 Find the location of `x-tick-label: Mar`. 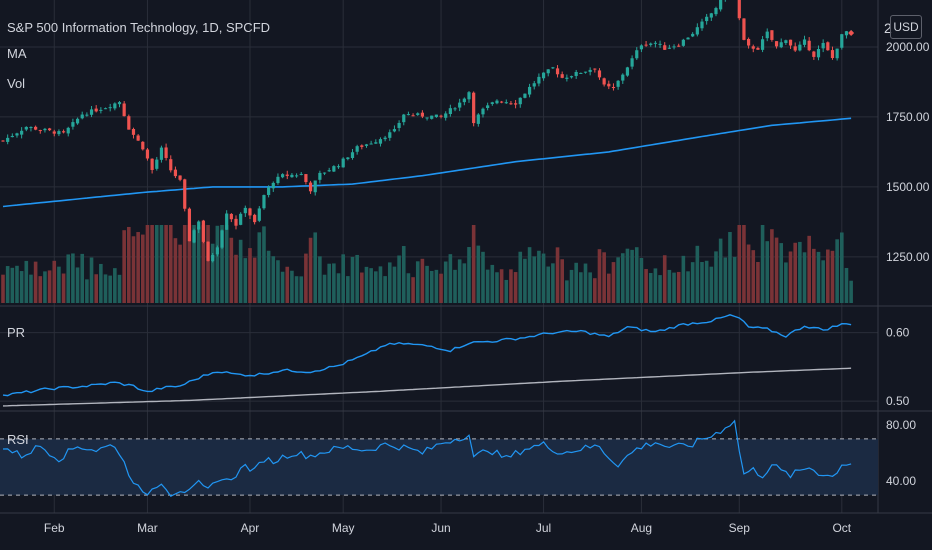

x-tick-label: Mar is located at coordinates (147, 528).